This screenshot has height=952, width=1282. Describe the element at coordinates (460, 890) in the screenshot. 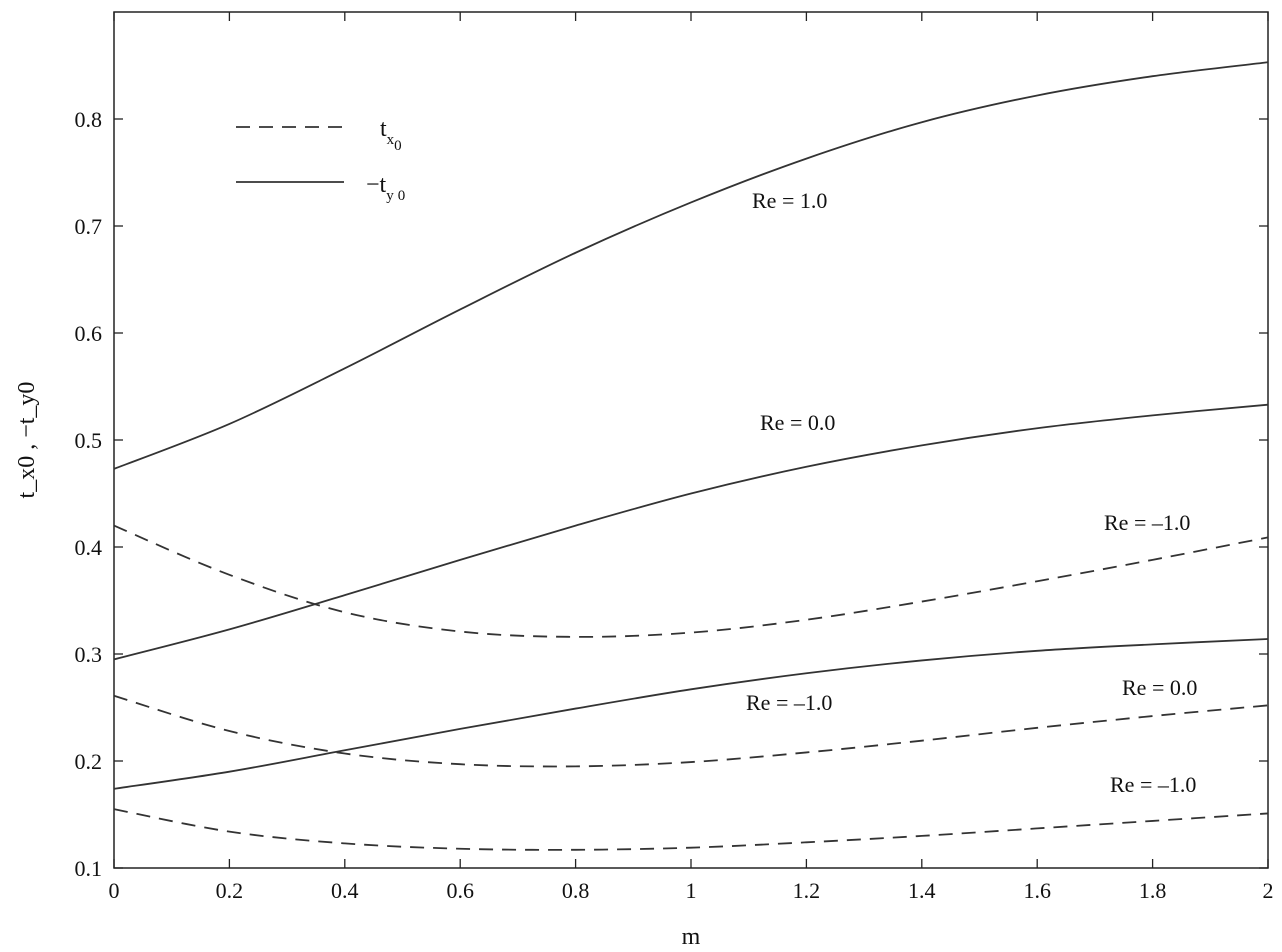

I see `x-tick-label: 0.6` at that location.